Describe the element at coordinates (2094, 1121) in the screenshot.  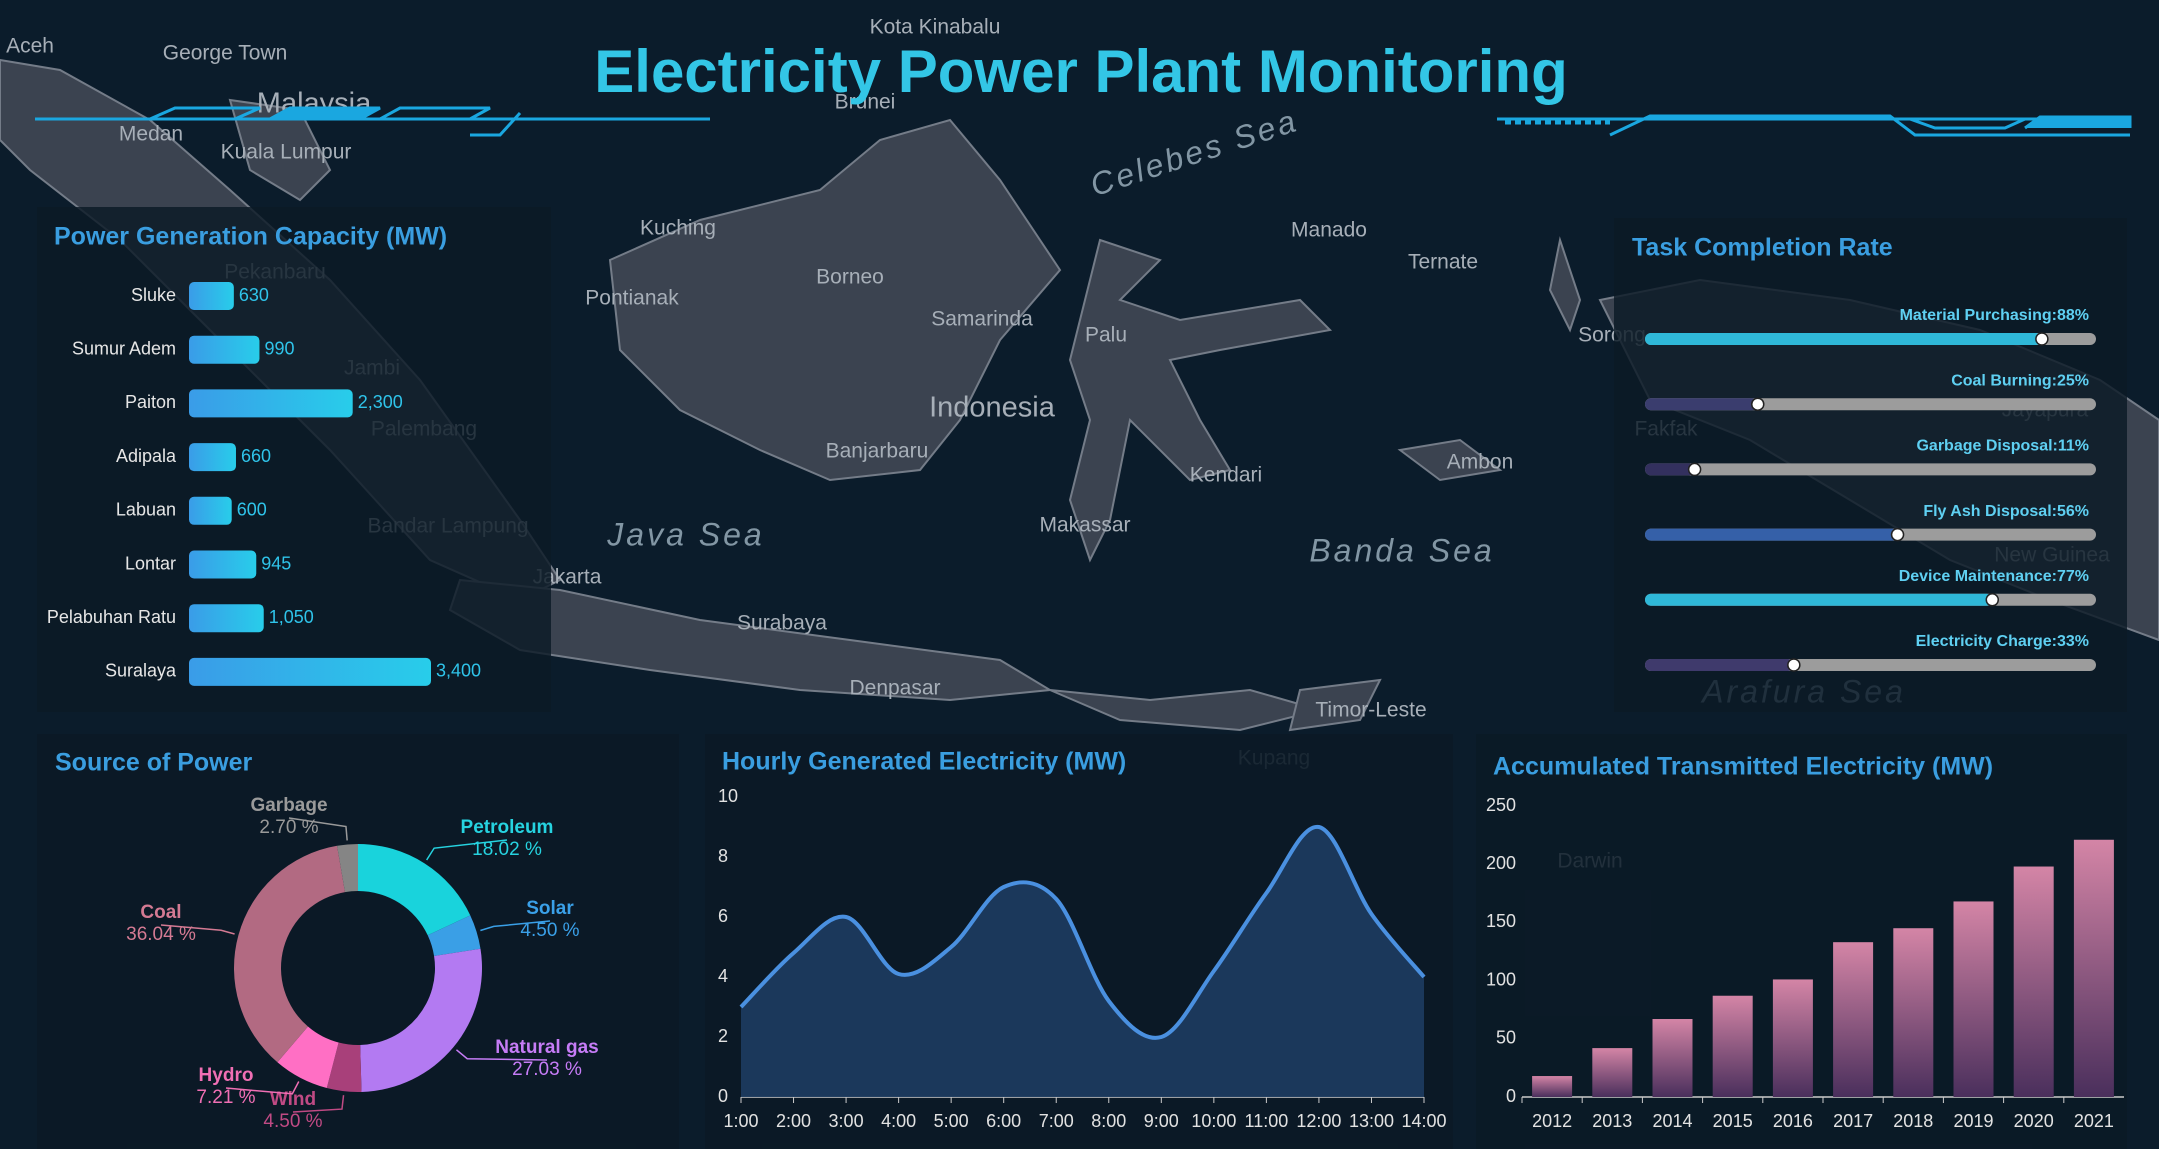
I see `x-tick-label: 2021` at that location.